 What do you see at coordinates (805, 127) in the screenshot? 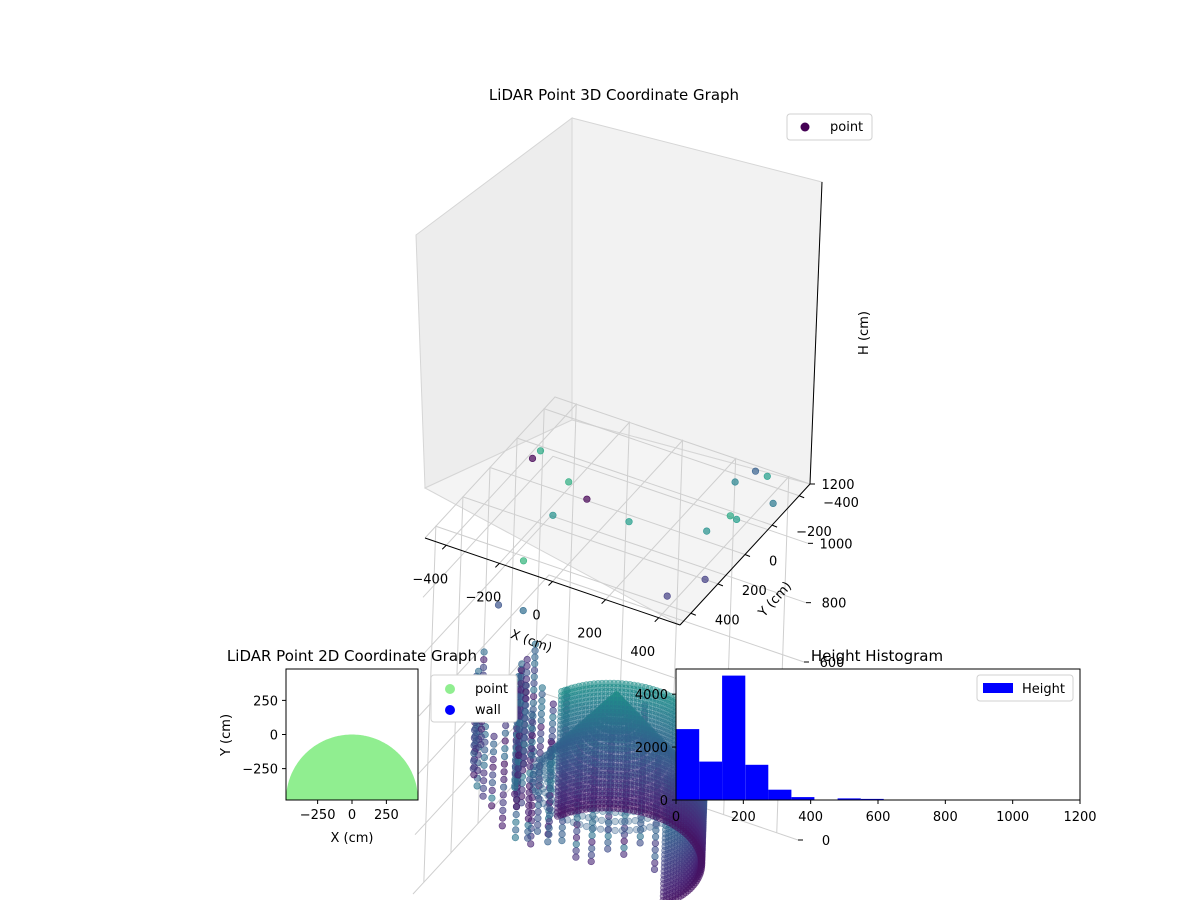
I see `legend-3d-point-marker` at bounding box center [805, 127].